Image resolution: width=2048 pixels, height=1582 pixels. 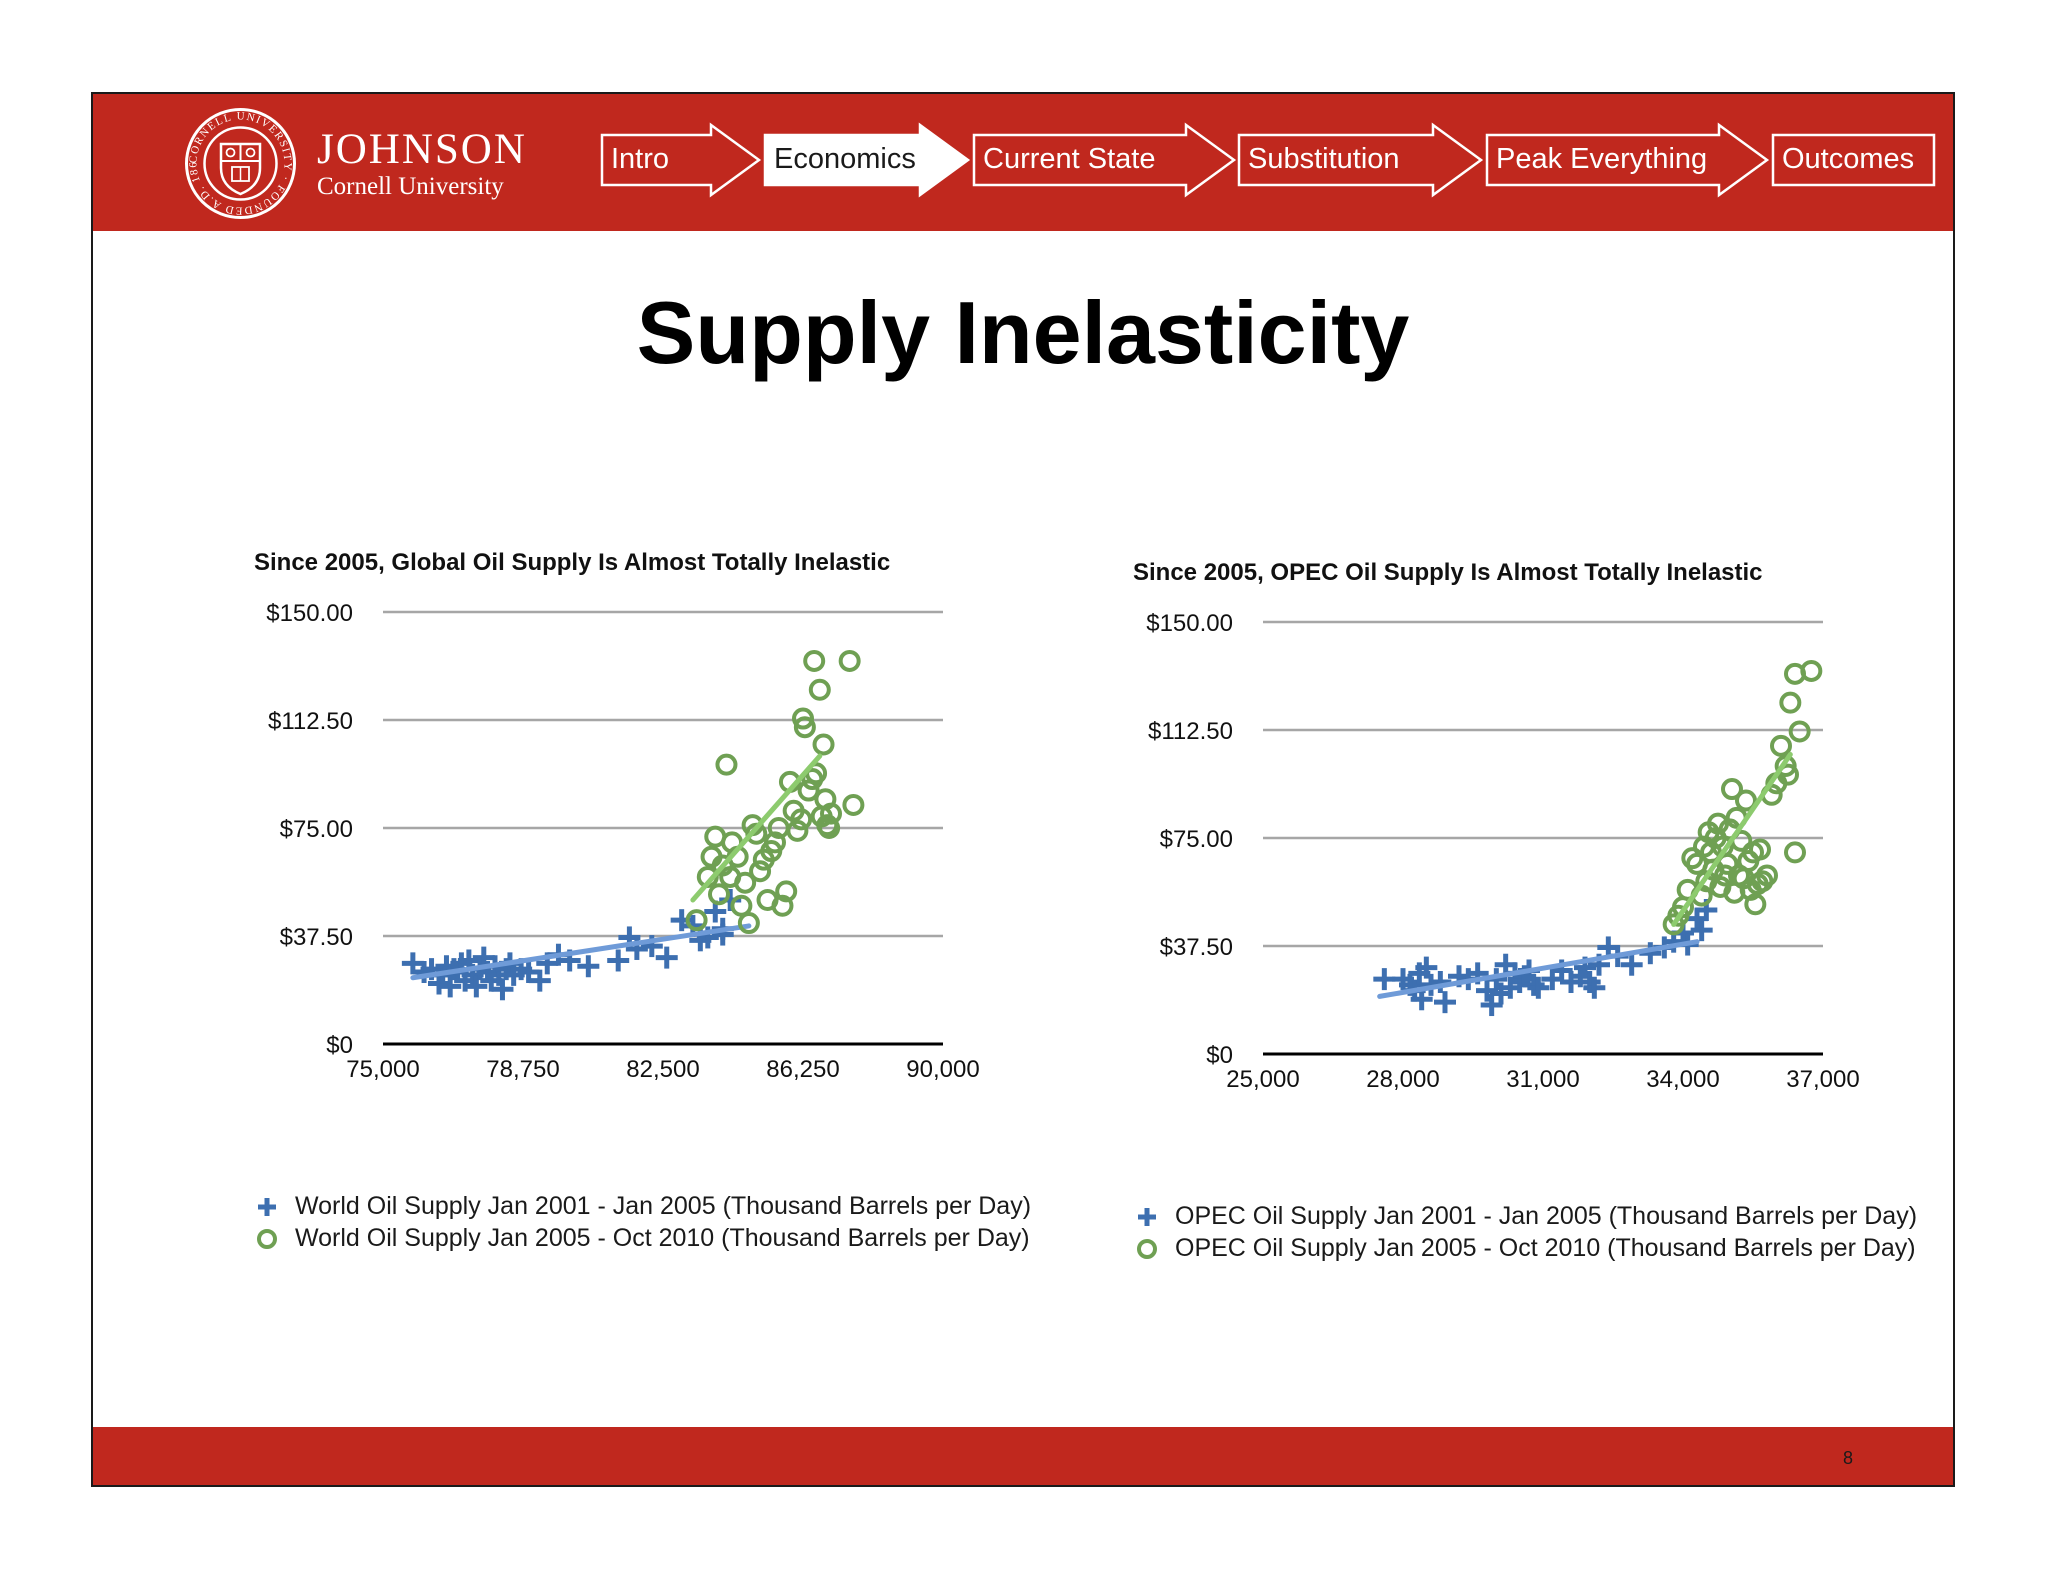 I want to click on x-tick-label: 75,000, so click(x=382, y=1069).